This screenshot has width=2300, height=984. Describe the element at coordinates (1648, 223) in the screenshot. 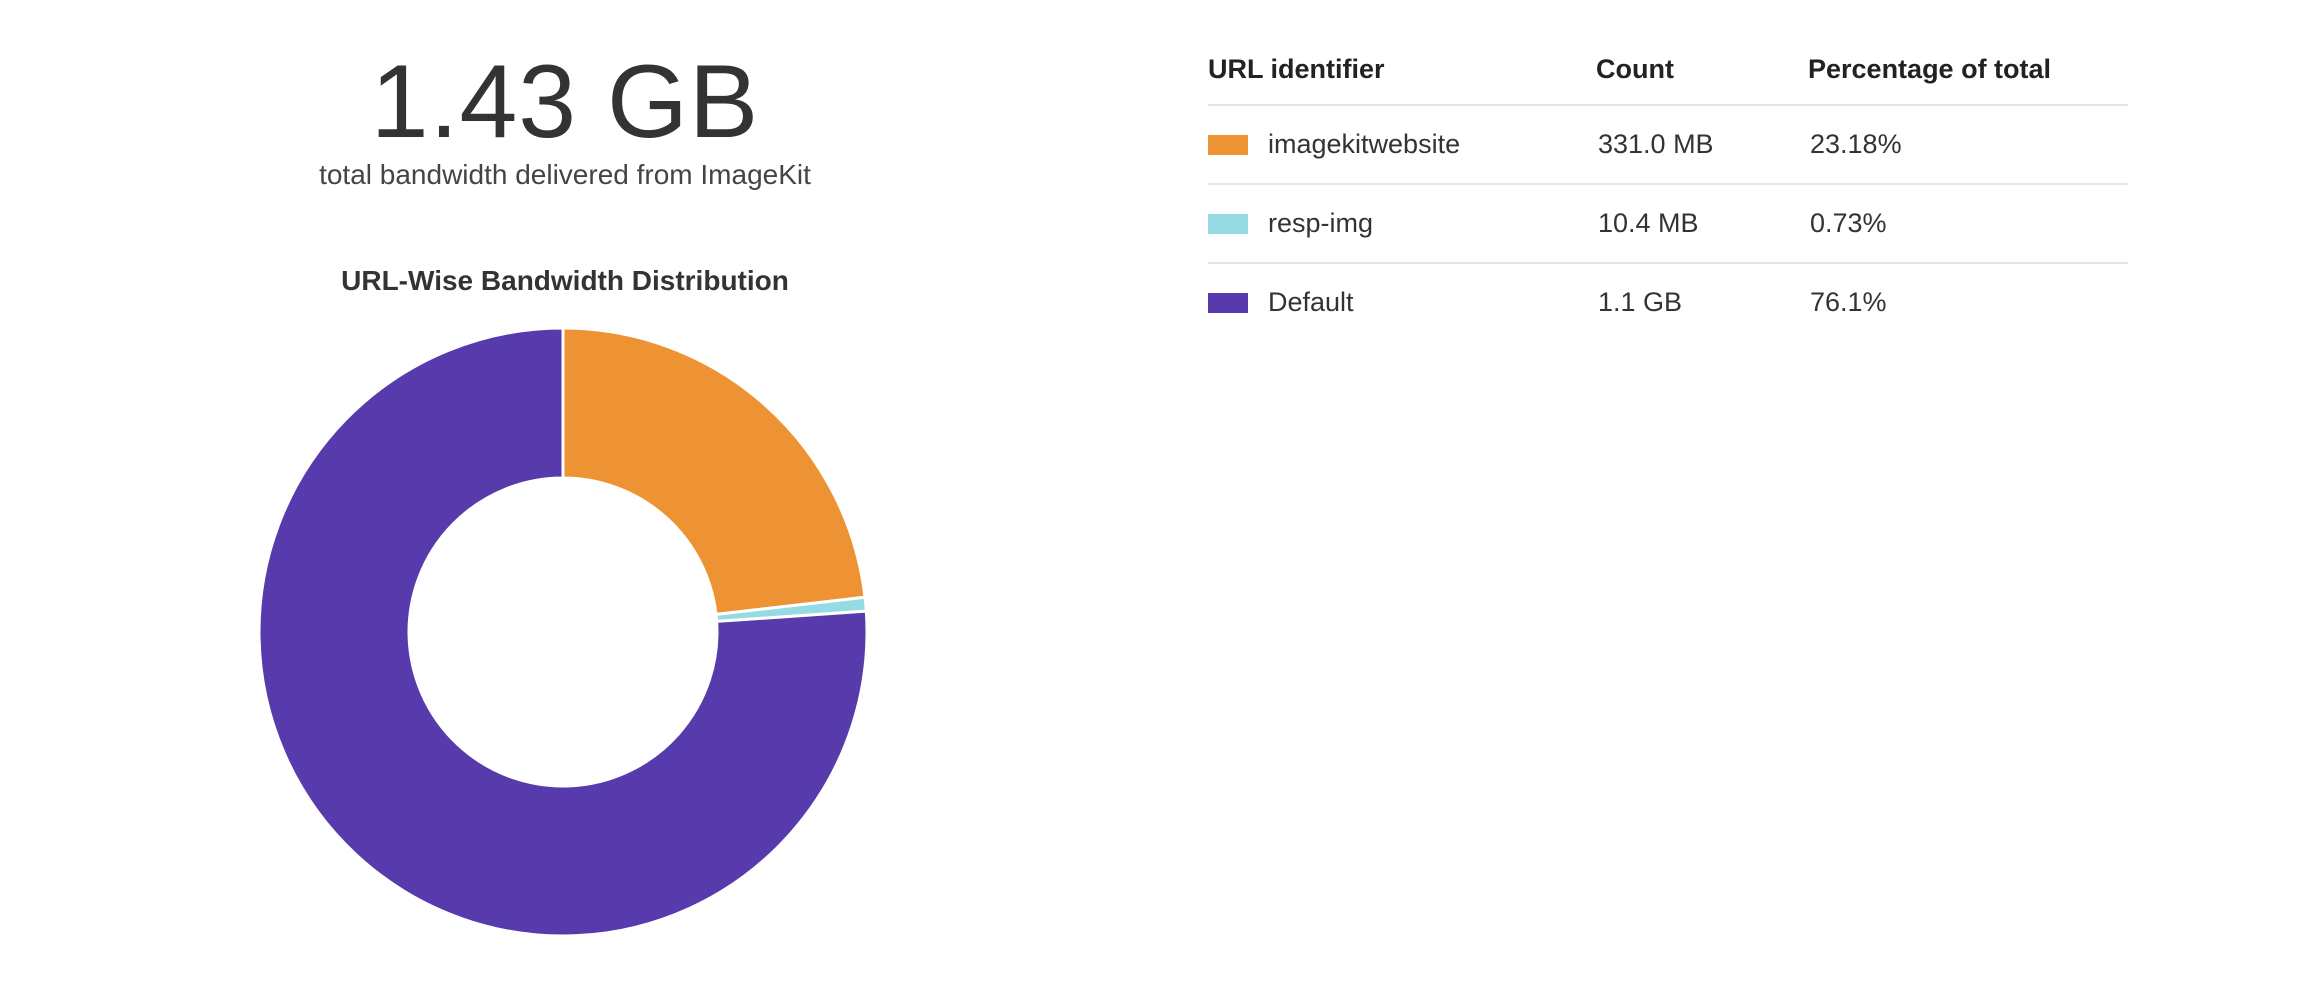

I see `count-cell: 10.4 MB` at that location.